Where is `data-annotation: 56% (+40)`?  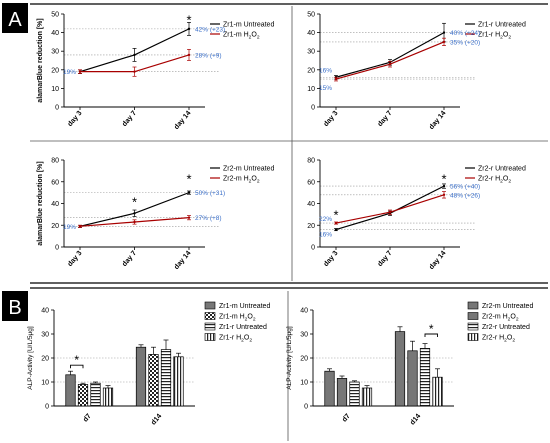
data-annotation: 56% (+40) is located at coordinates (465, 187).